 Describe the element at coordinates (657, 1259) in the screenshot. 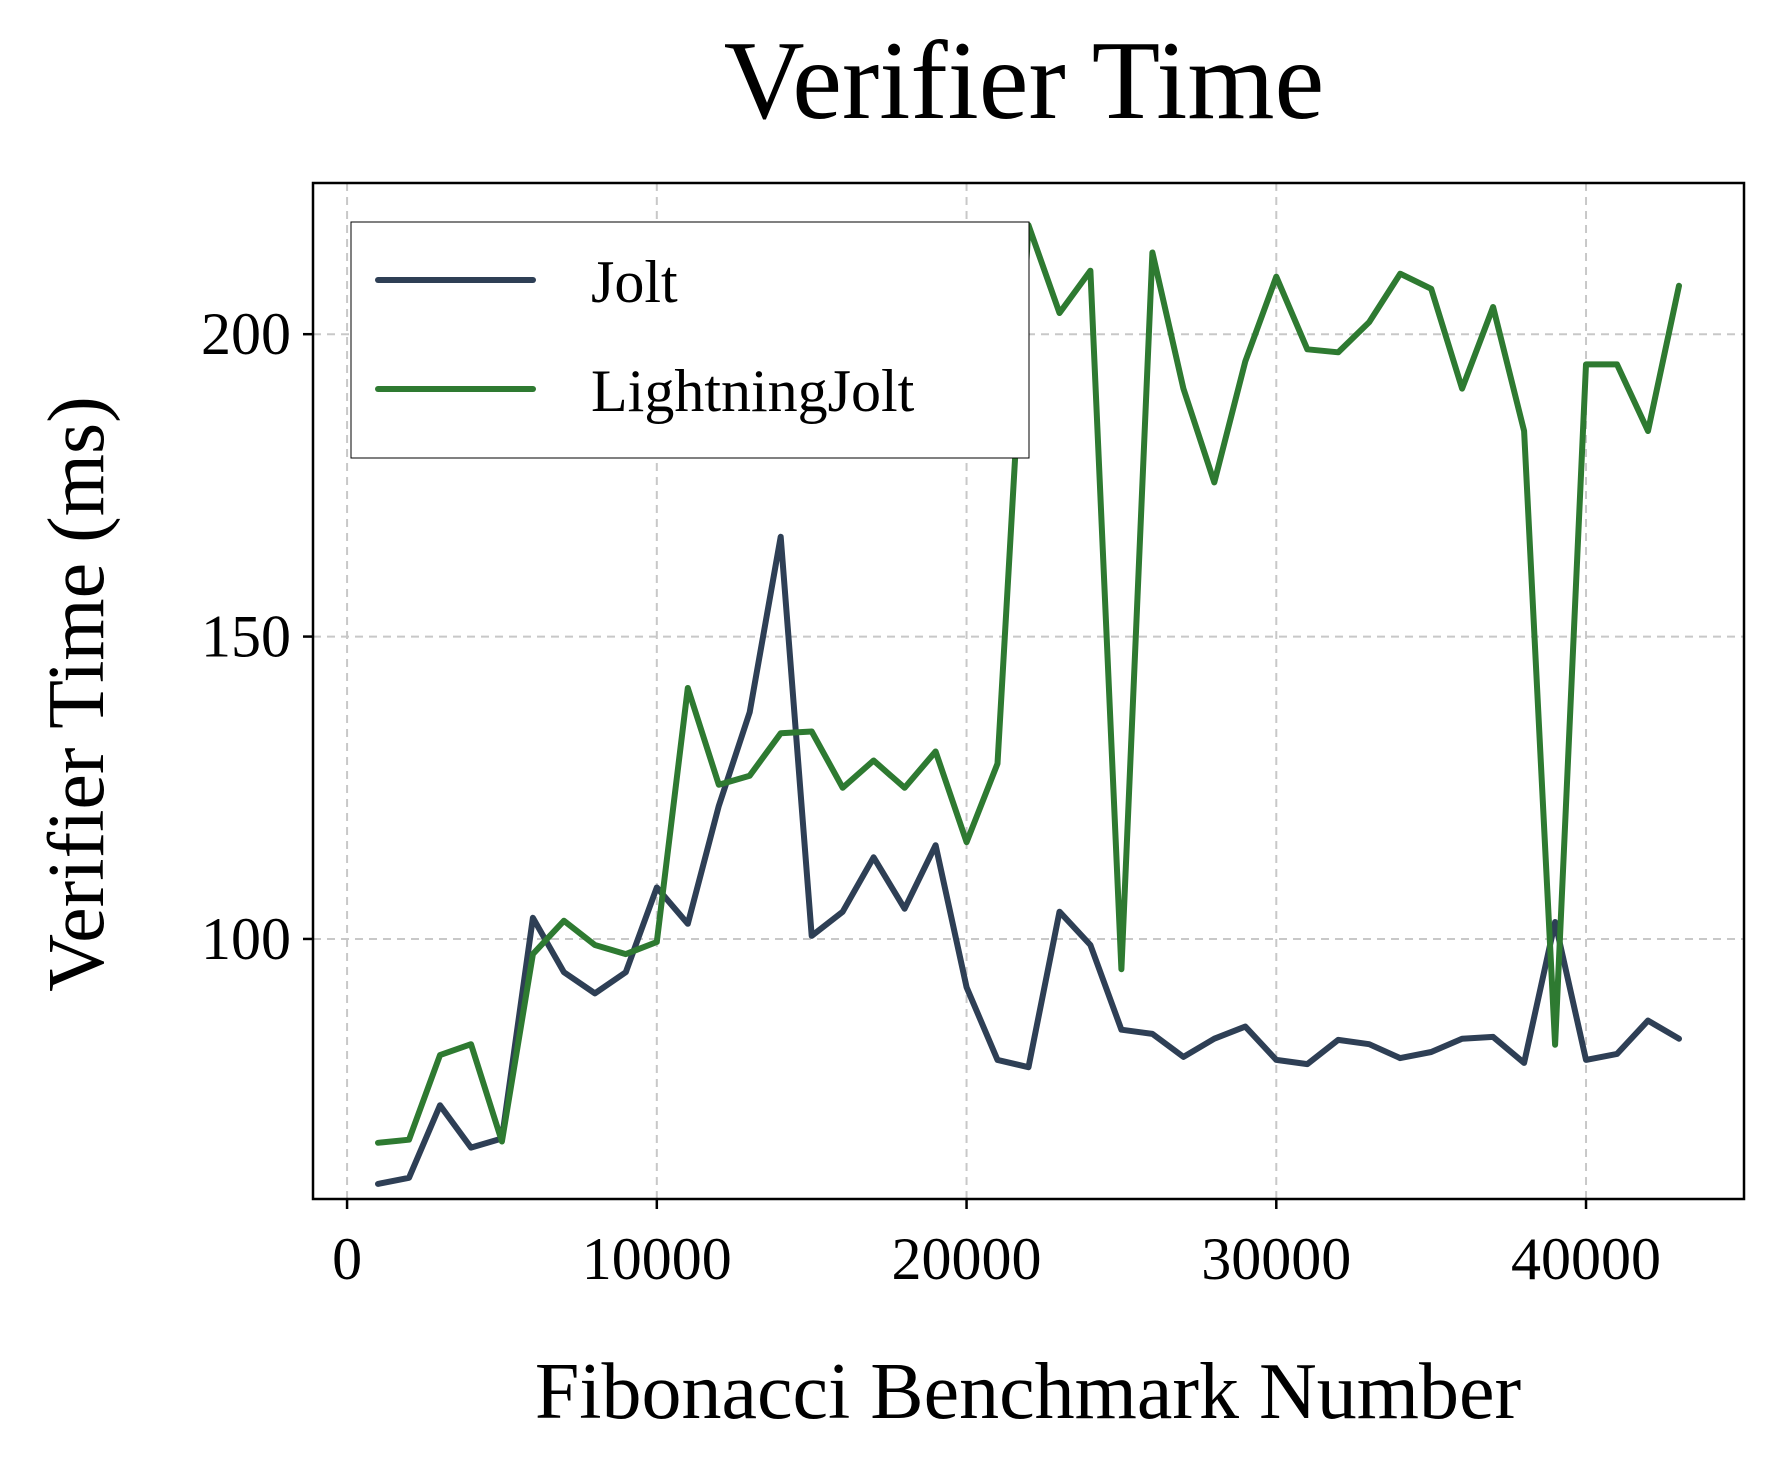

I see `x-tick-label: 10000` at that location.